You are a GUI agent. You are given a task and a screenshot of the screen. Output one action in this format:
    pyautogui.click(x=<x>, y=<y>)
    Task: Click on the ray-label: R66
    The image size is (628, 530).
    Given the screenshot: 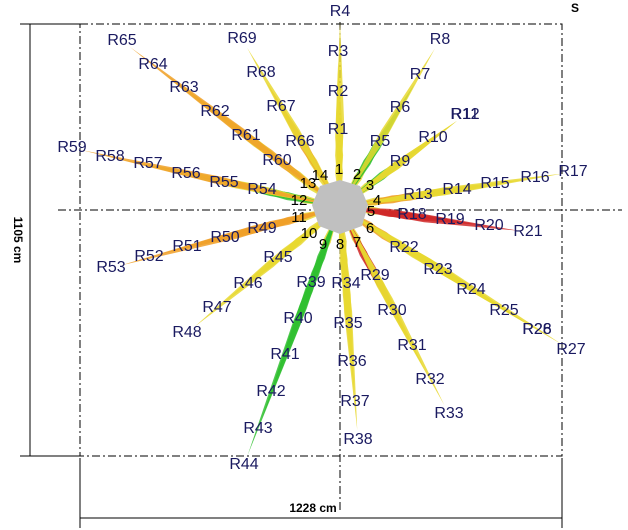 What is the action you would take?
    pyautogui.click(x=299, y=141)
    